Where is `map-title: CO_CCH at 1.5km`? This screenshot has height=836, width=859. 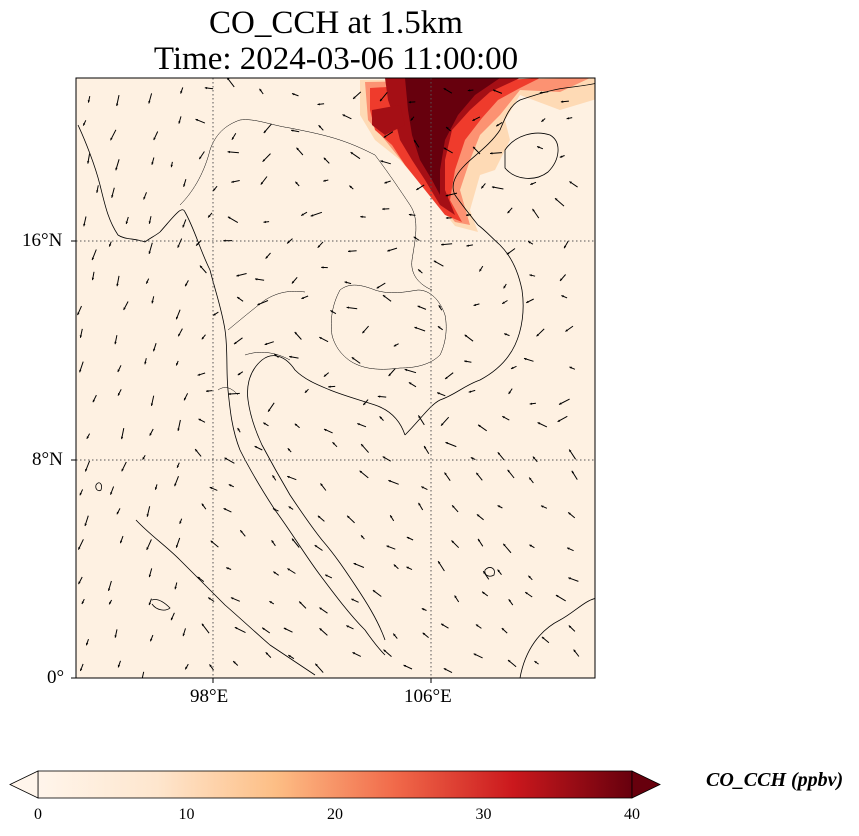 map-title: CO_CCH at 1.5km is located at coordinates (336, 23).